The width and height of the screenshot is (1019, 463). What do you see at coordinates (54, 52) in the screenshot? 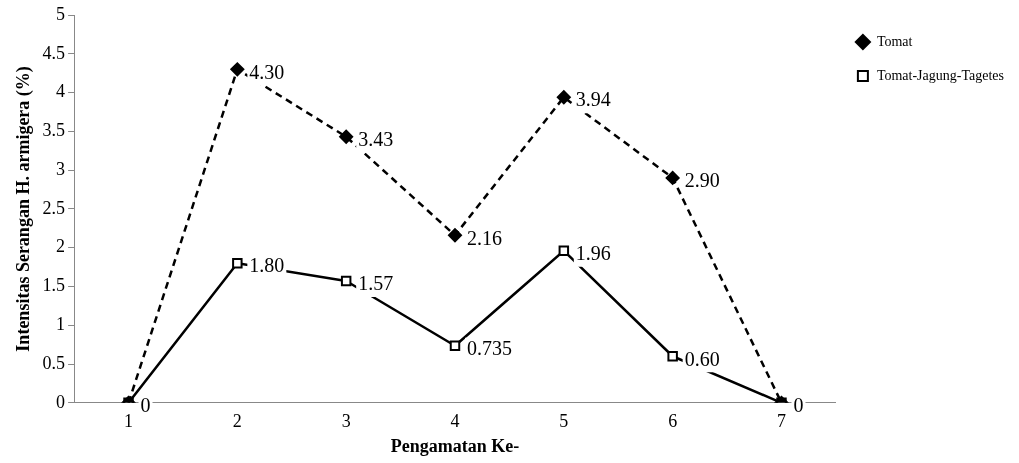
I see `y-tick-label: 4.5` at bounding box center [54, 52].